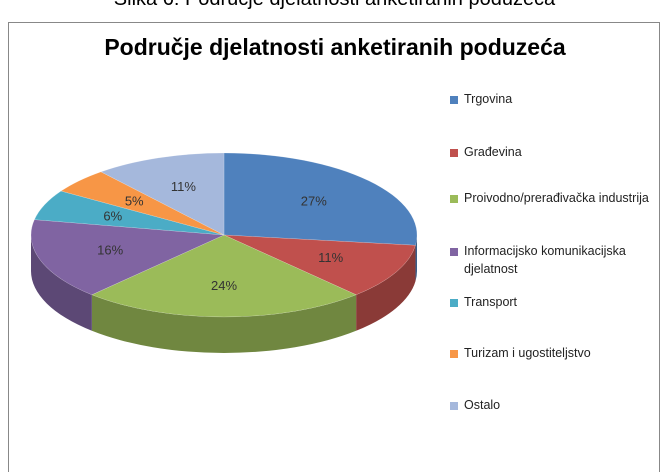  Describe the element at coordinates (556, 198) in the screenshot. I see `legend-label: Proivodno/prerađivačka industrija` at that location.